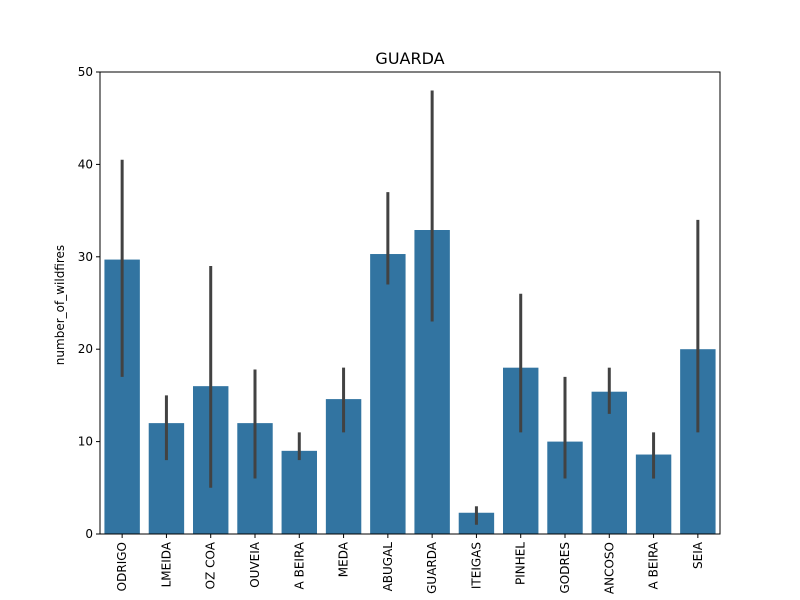  I want to click on x-tick-label: OZ COA, so click(211, 565).